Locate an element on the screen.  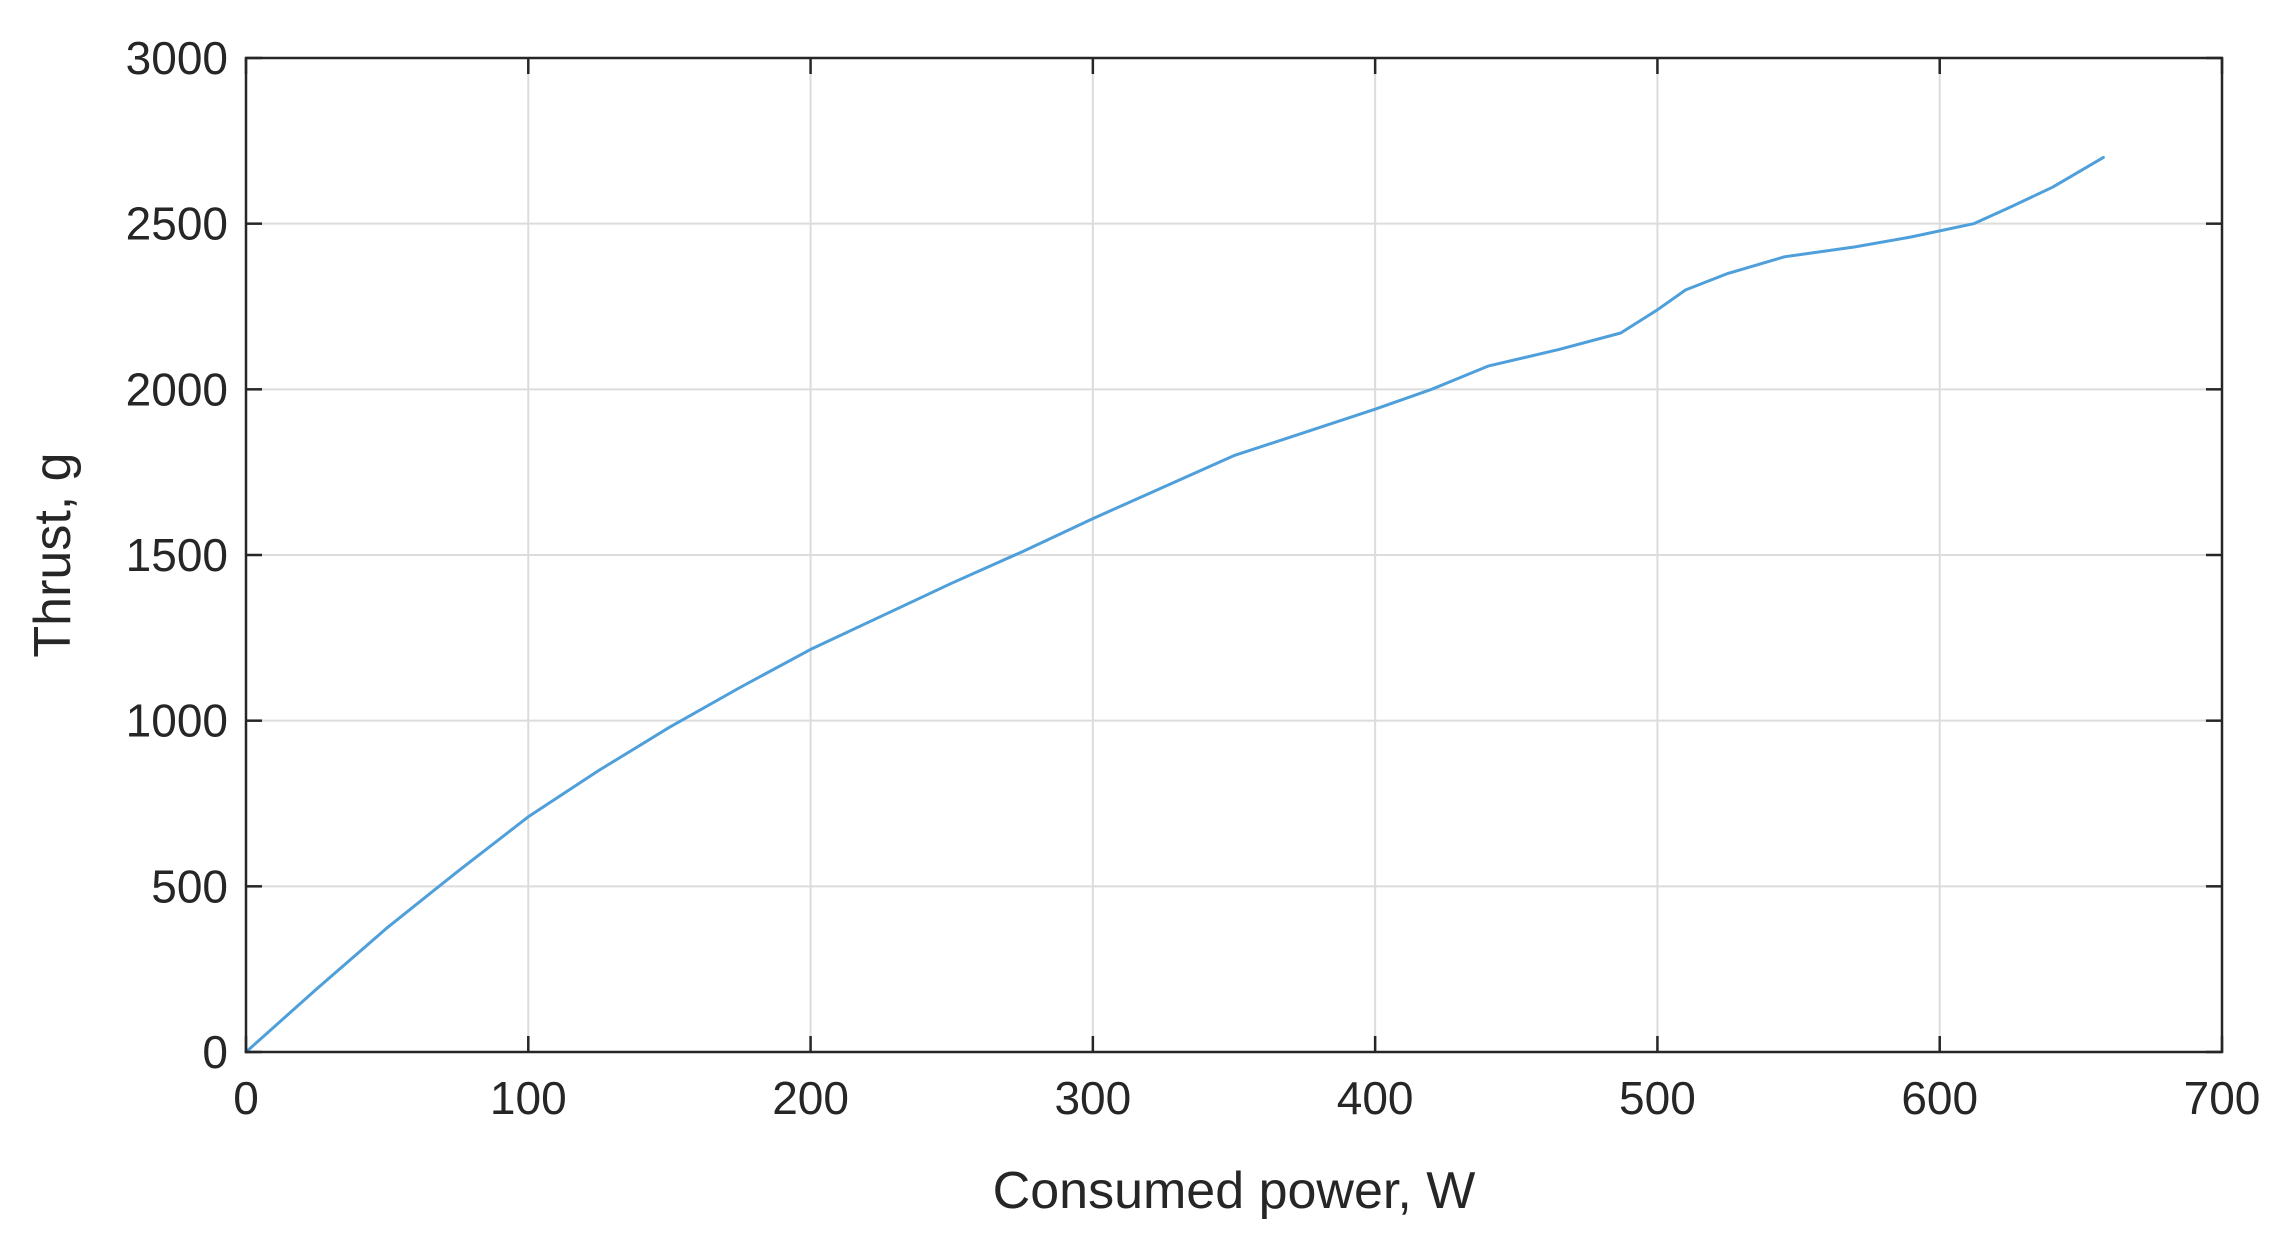
x-tick-label: 100 is located at coordinates (528, 1098).